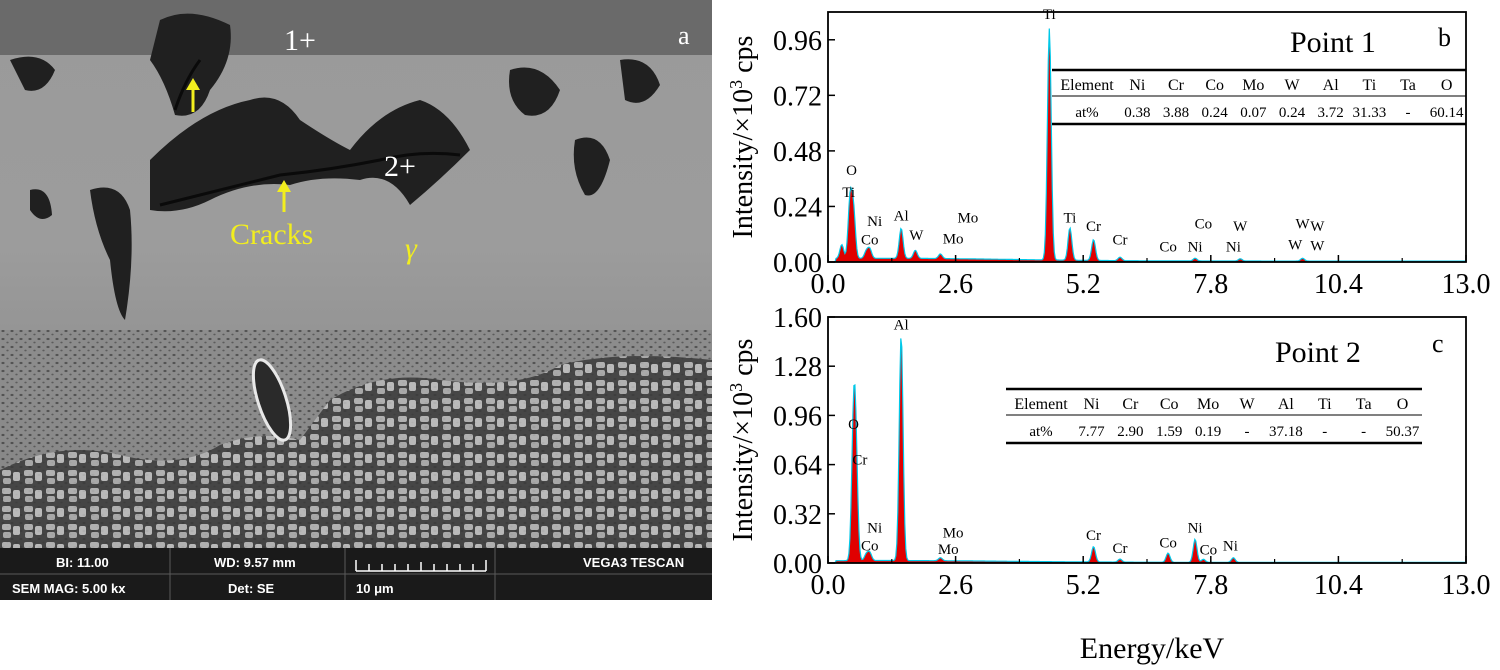 Image resolution: width=1500 pixels, height=670 pixels. I want to click on sem-top-layer, so click(356, 27).